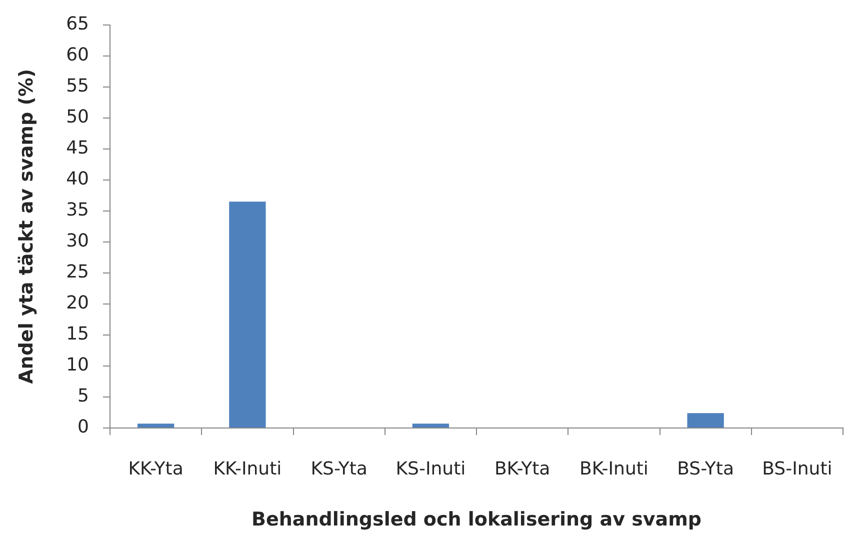  Describe the element at coordinates (77, 117) in the screenshot. I see `y-tick-label: 50` at that location.